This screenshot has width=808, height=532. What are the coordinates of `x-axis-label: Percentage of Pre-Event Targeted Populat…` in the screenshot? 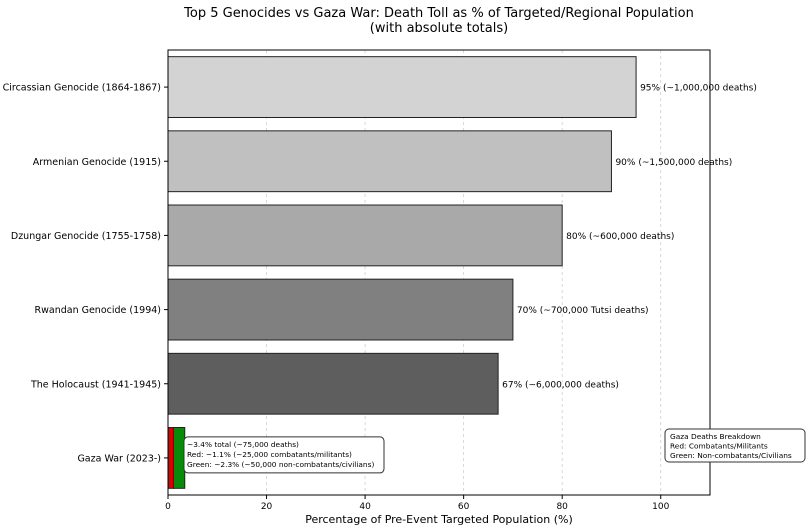 It's located at (439, 519).